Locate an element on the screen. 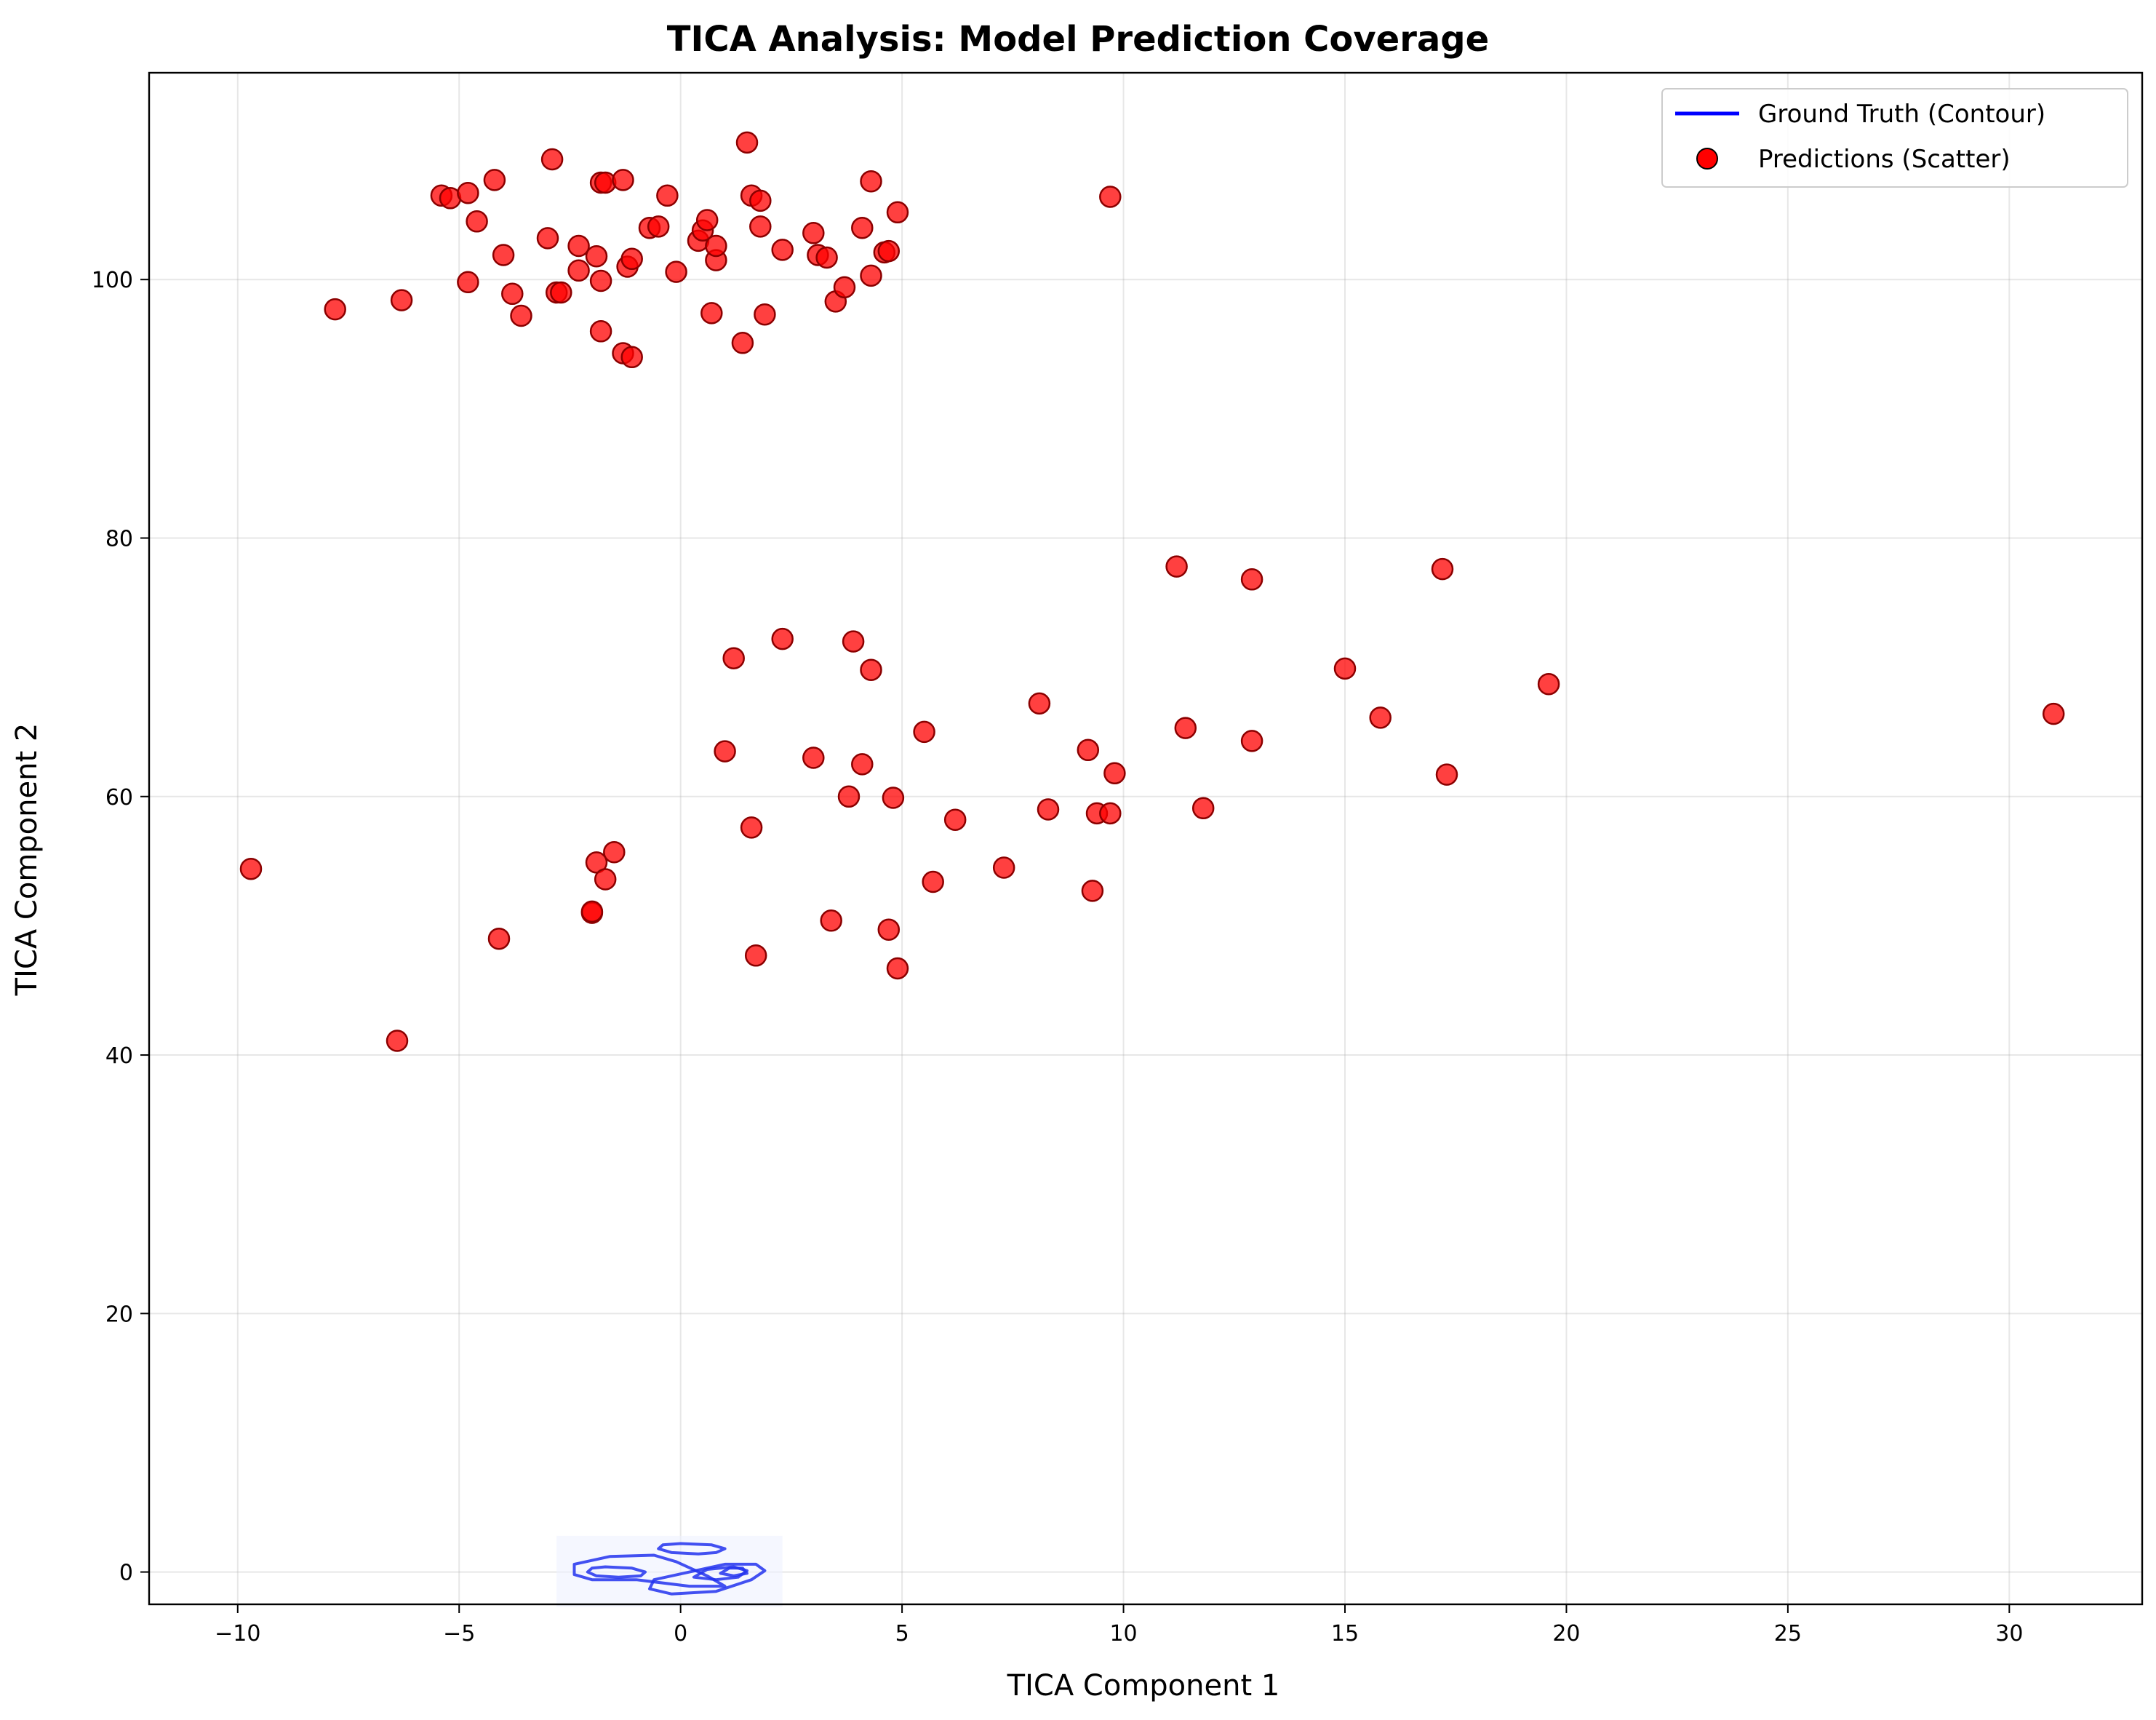  legend-box is located at coordinates (1894, 138).